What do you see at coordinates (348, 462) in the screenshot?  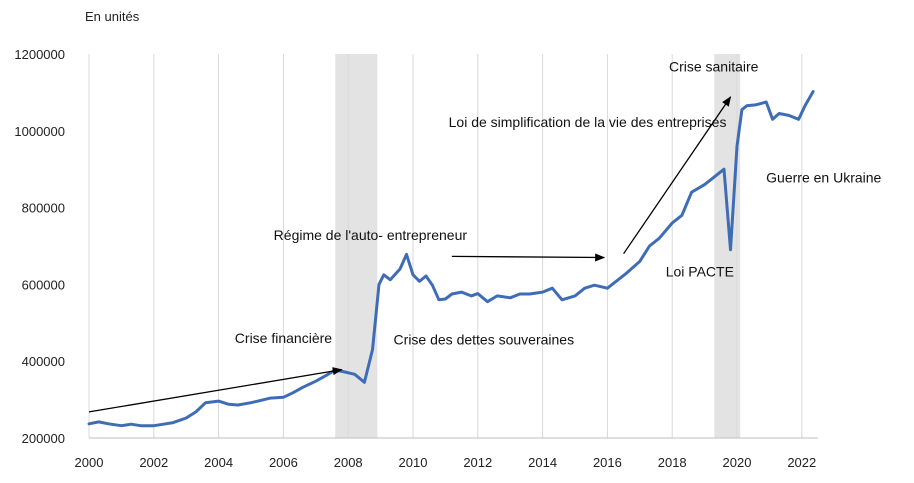 I see `x-tick-label: 2008` at bounding box center [348, 462].